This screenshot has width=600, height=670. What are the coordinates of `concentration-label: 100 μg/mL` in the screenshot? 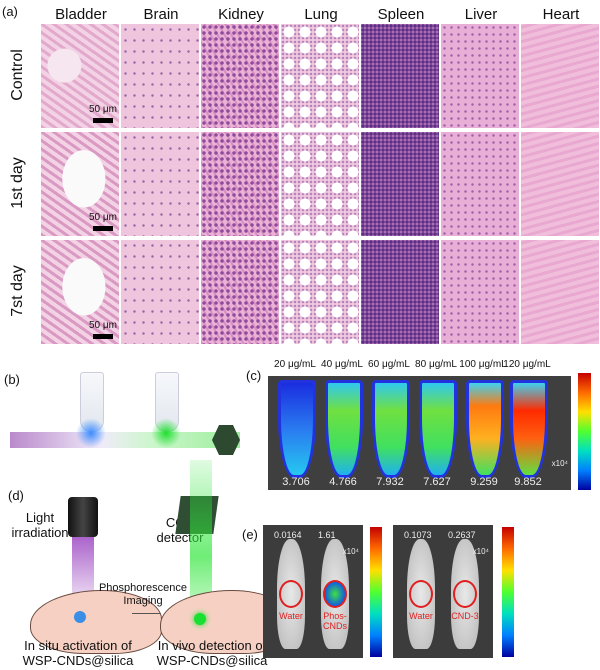 It's located at (483, 364).